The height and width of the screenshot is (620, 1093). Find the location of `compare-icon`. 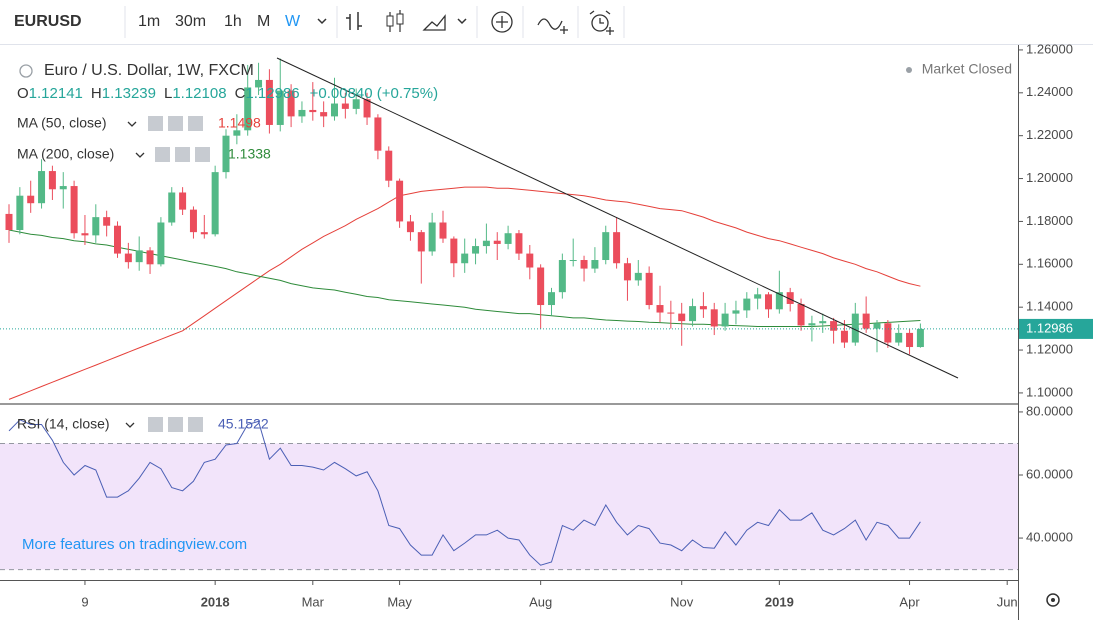

compare-icon is located at coordinates (552, 26).